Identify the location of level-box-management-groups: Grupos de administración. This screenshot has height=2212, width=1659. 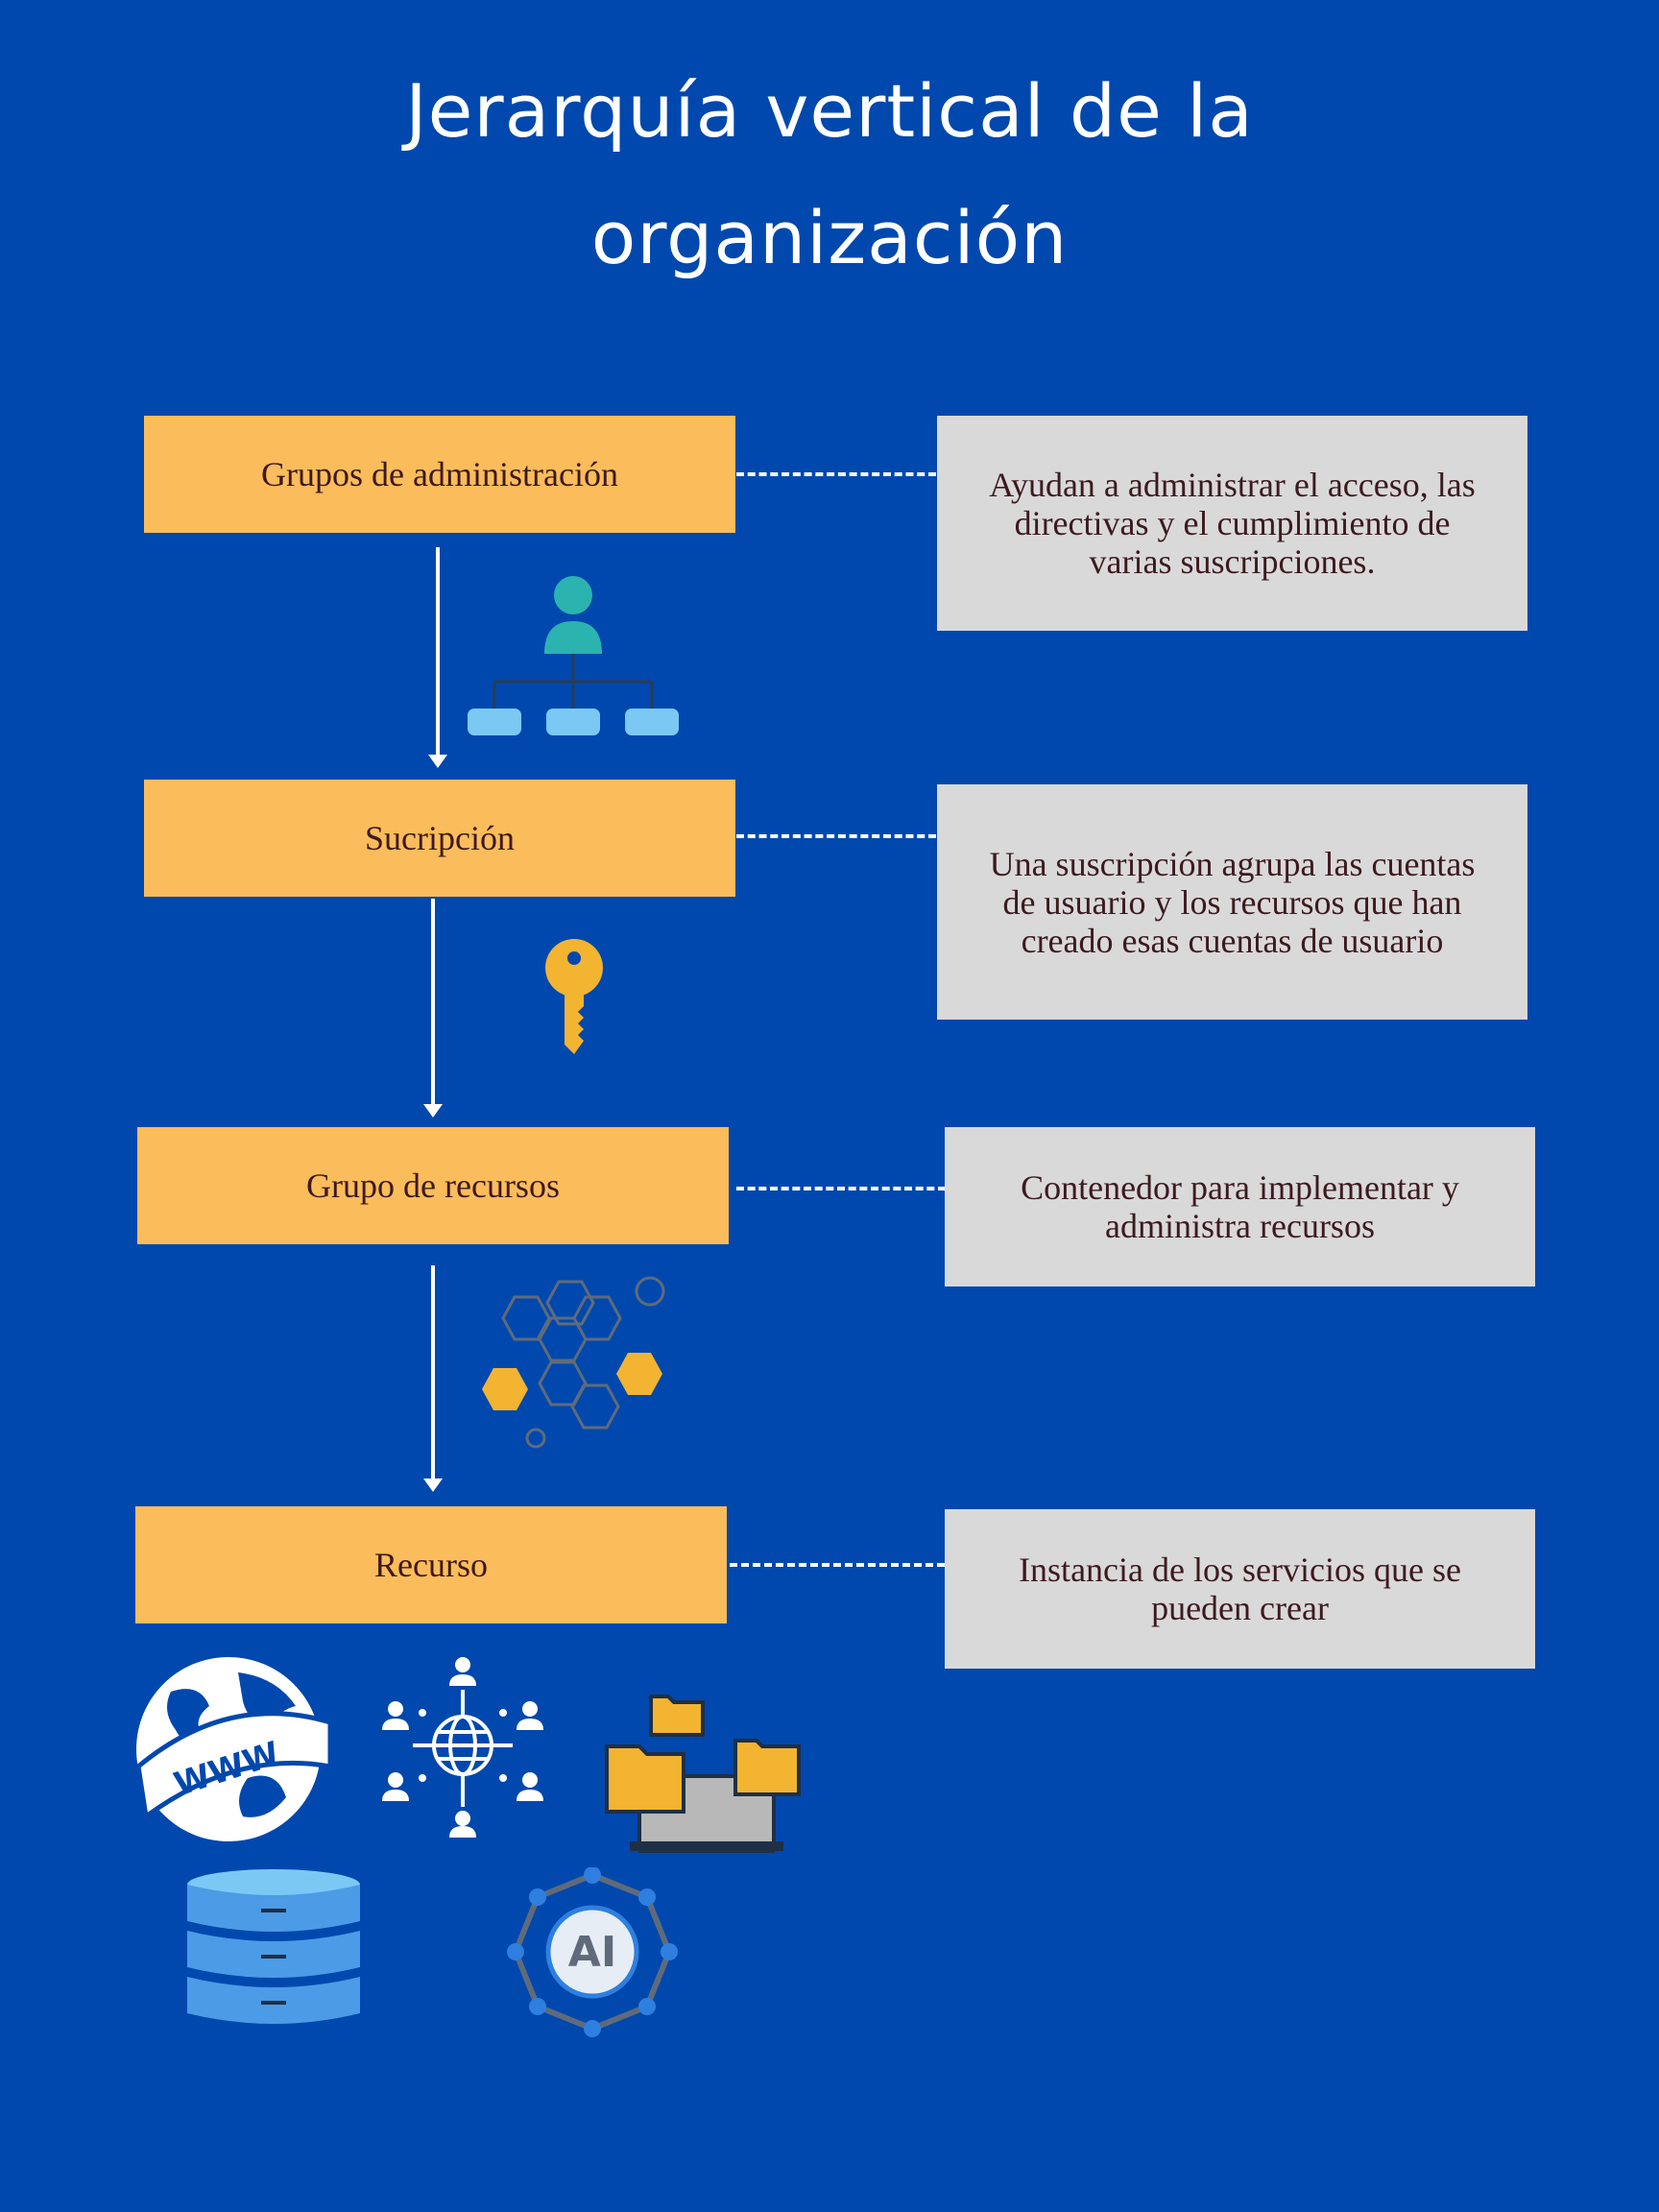
(439, 474).